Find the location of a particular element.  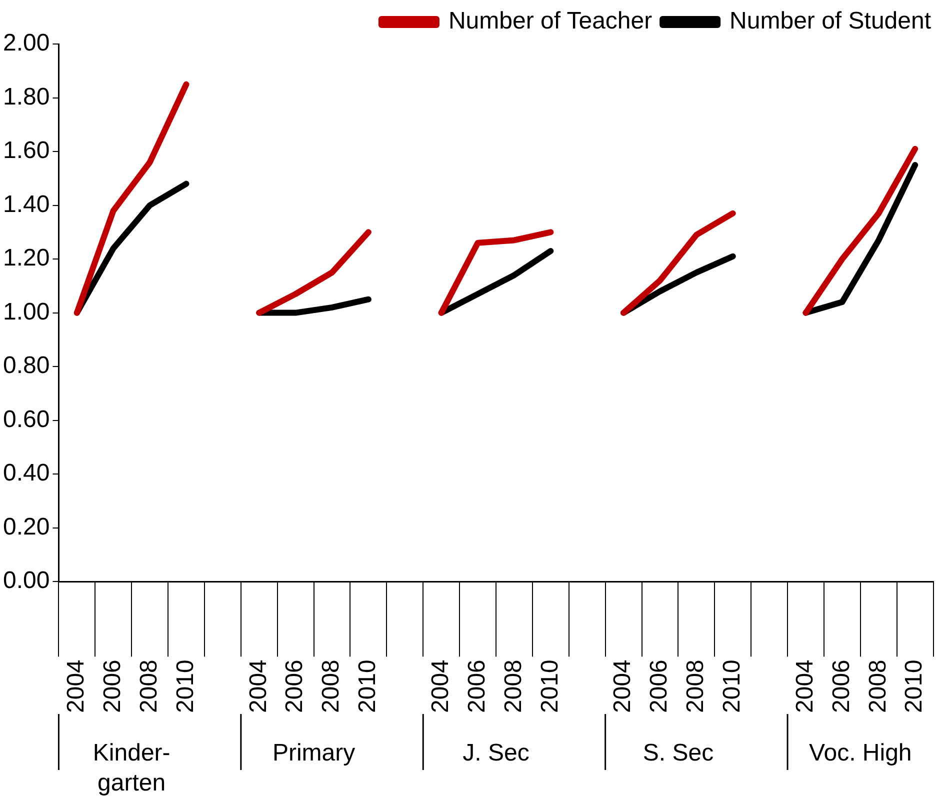

y-tick-label: 1.40 is located at coordinates (26, 204).